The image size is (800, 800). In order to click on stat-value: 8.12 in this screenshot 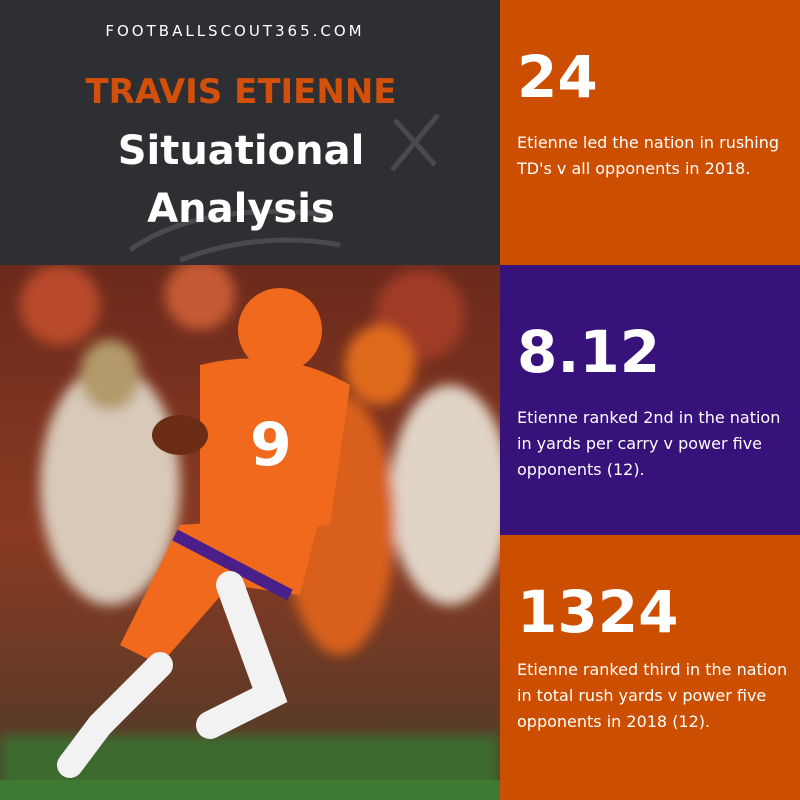, I will do `click(589, 352)`.